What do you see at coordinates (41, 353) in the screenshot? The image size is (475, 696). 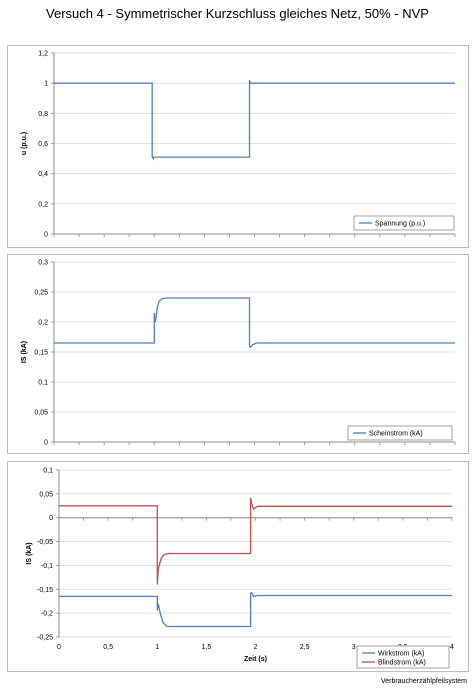 I see `y-tick-label: 0,15` at bounding box center [41, 353].